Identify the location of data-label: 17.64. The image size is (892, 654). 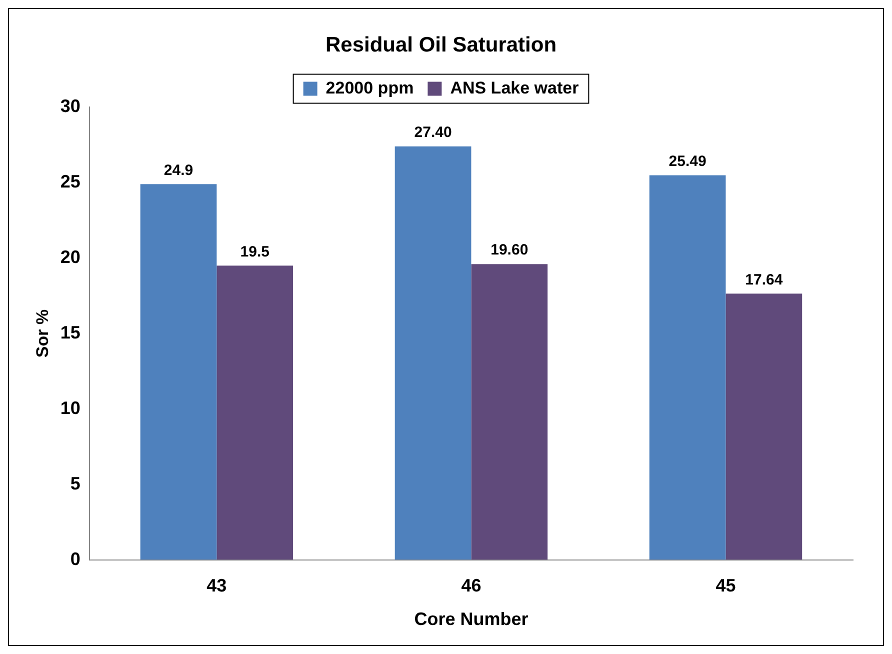
(764, 279).